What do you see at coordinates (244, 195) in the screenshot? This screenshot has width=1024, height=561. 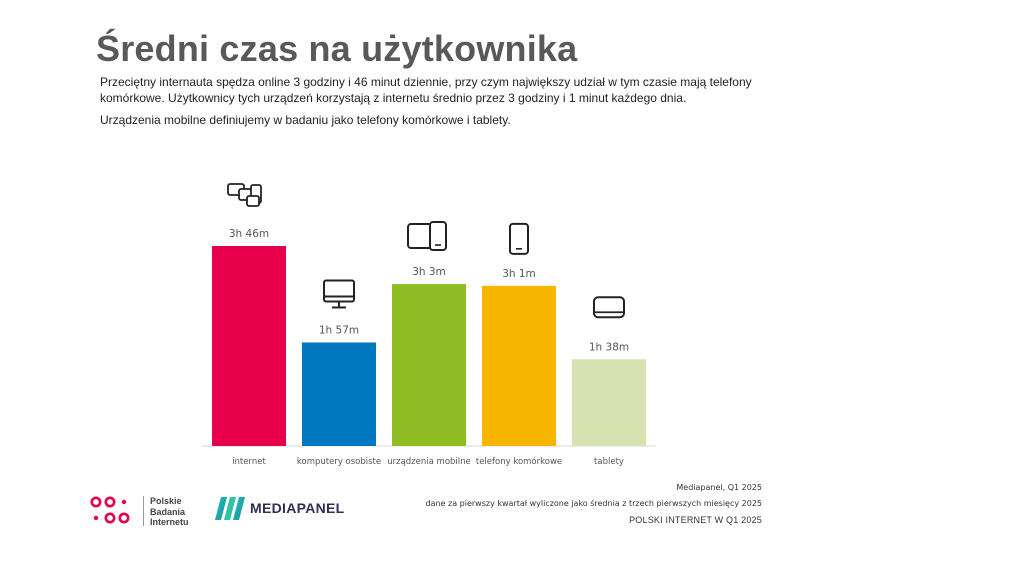 I see `devices-icon` at bounding box center [244, 195].